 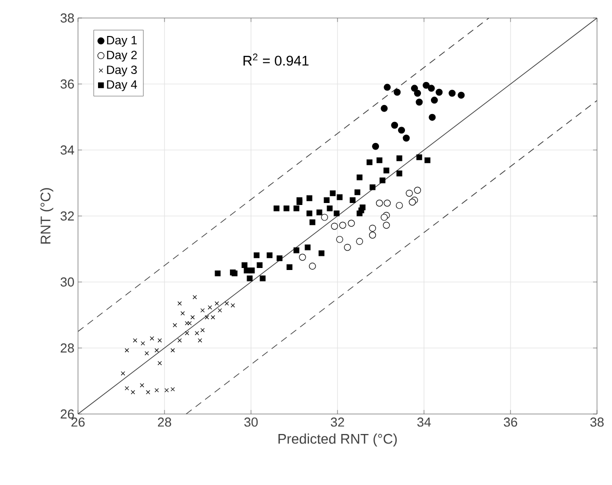 What do you see at coordinates (597, 422) in the screenshot?
I see `x-tick-label: 38` at bounding box center [597, 422].